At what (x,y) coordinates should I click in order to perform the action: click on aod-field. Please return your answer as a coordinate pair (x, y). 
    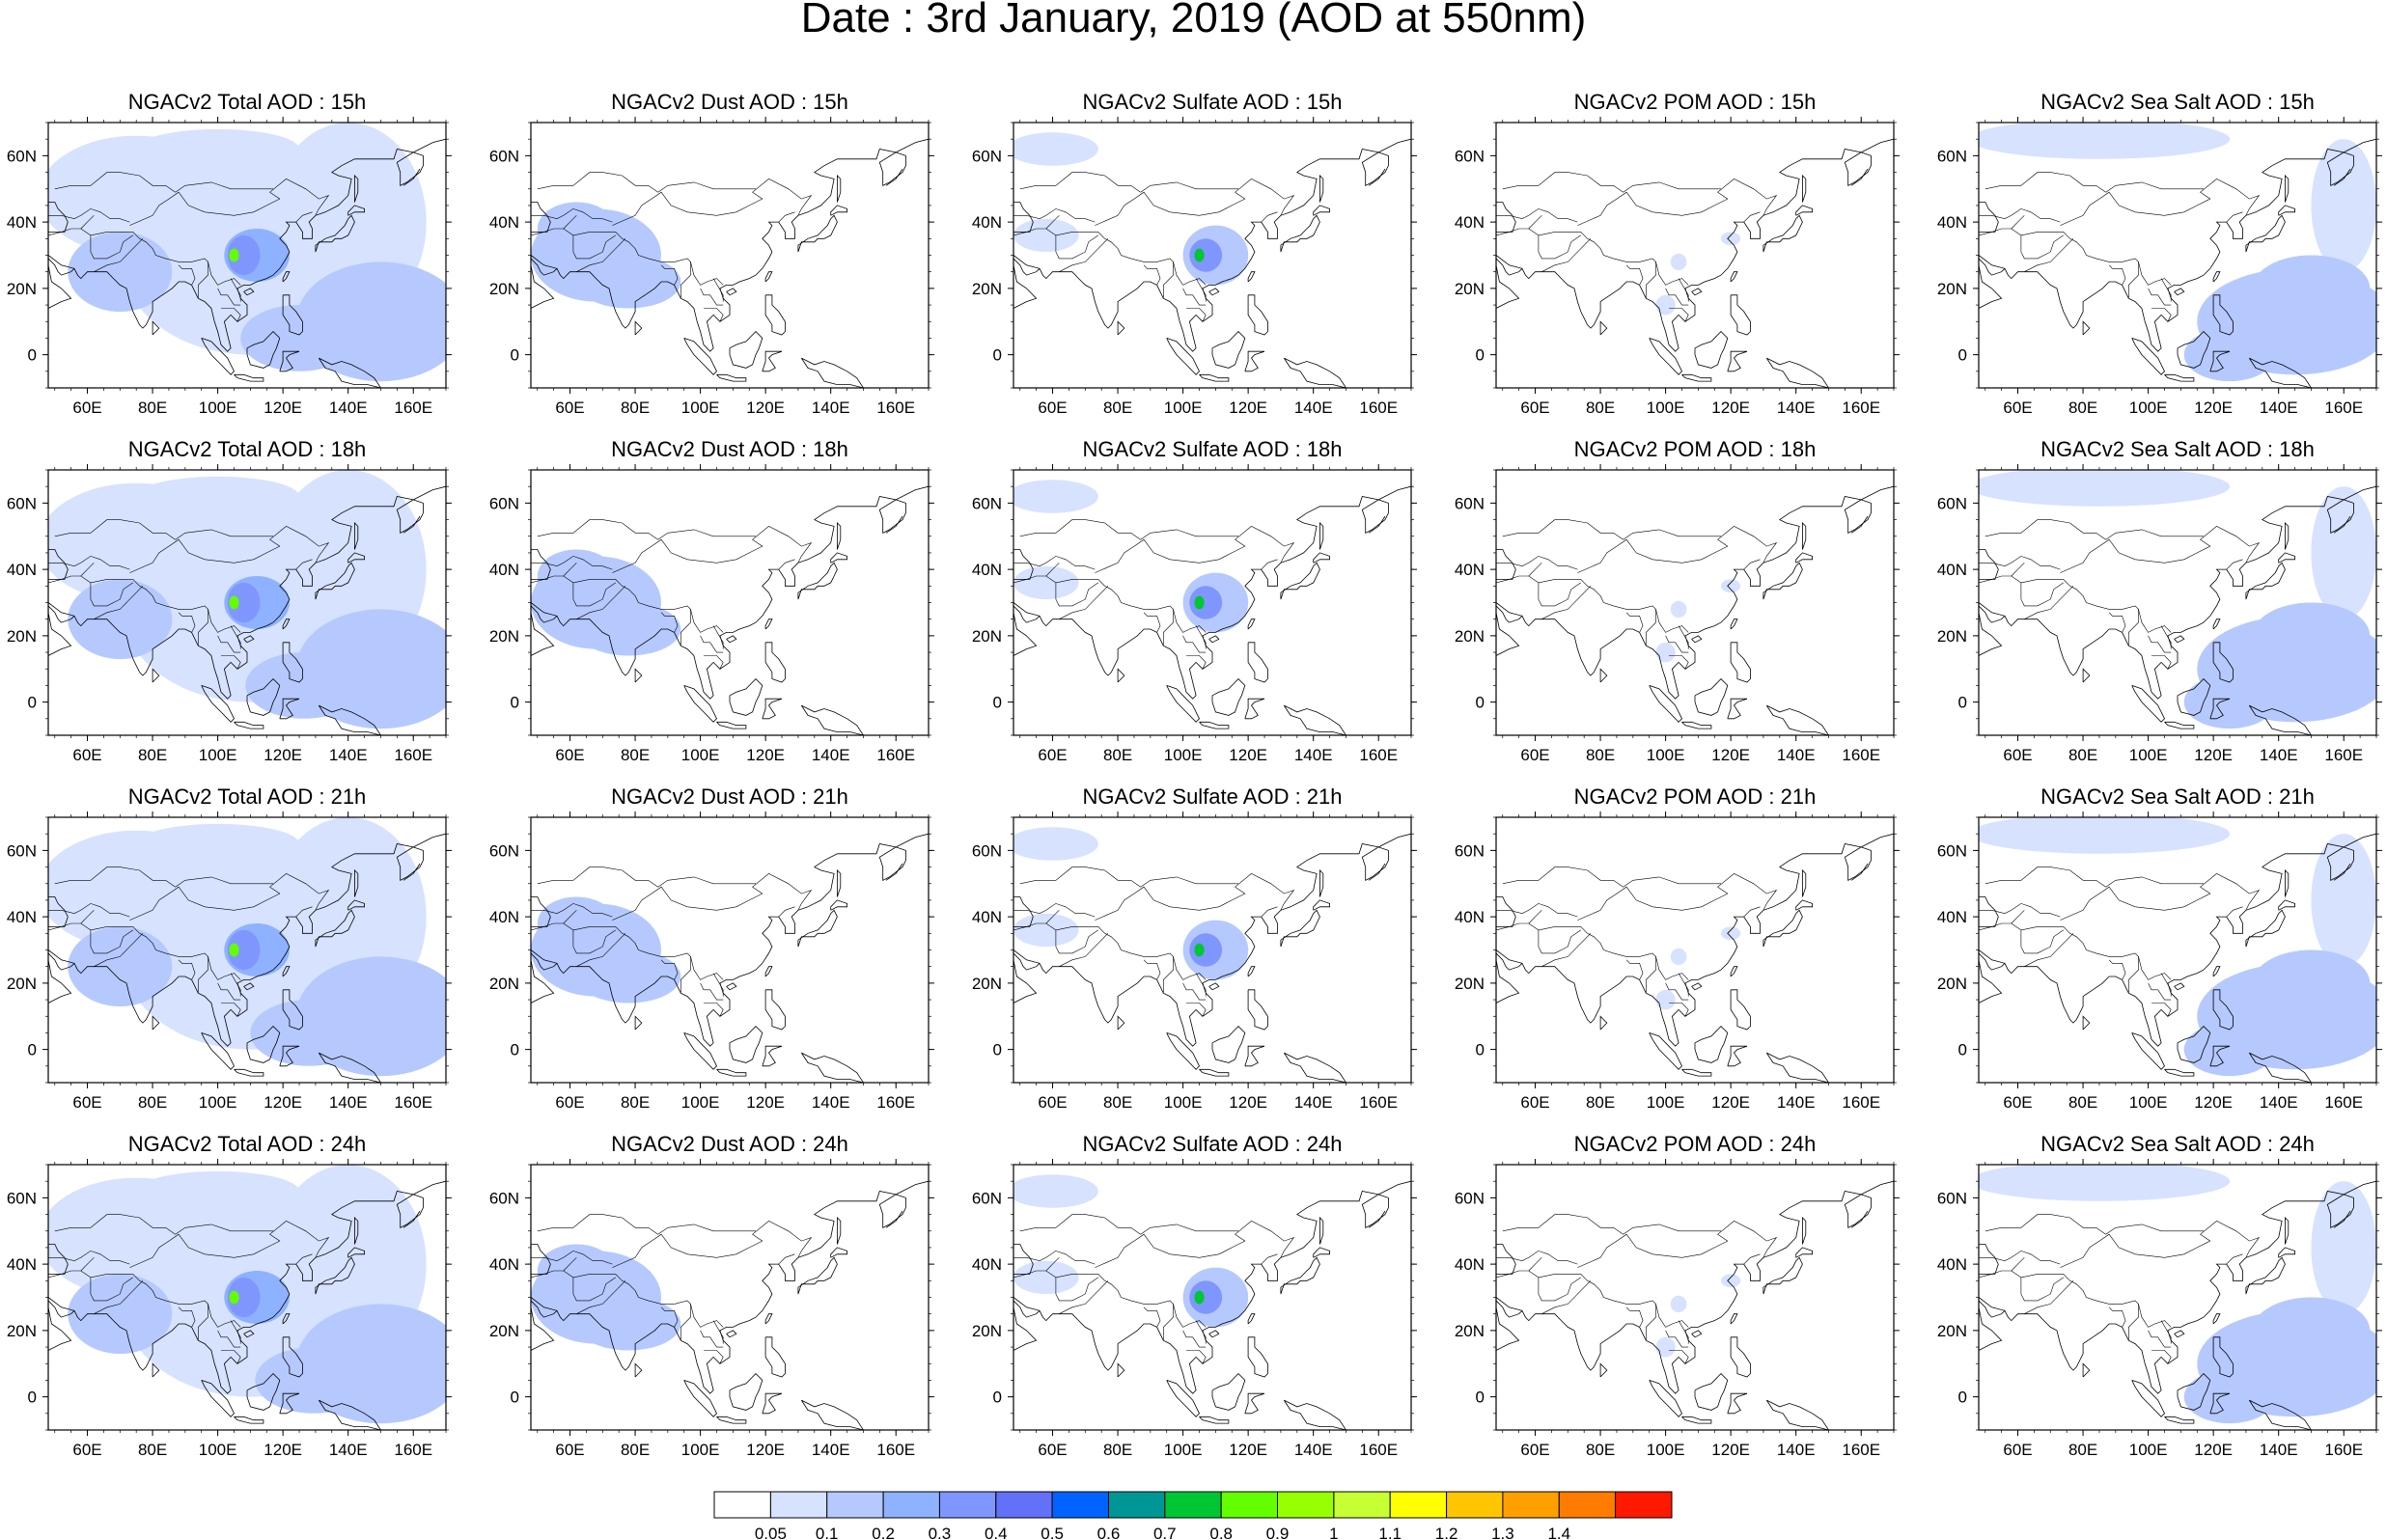
    Looking at the image, I should click on (247, 947).